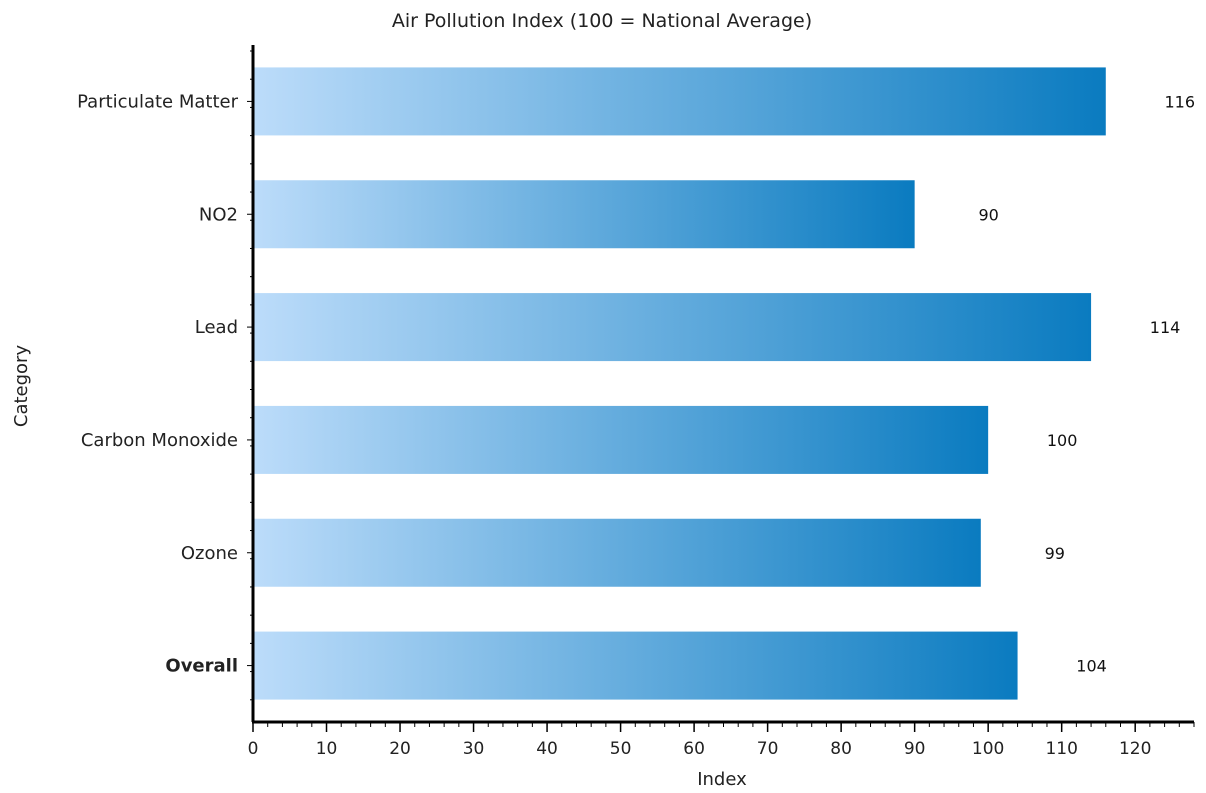  Describe the element at coordinates (1091, 666) in the screenshot. I see `data-label-overall: 104` at that location.